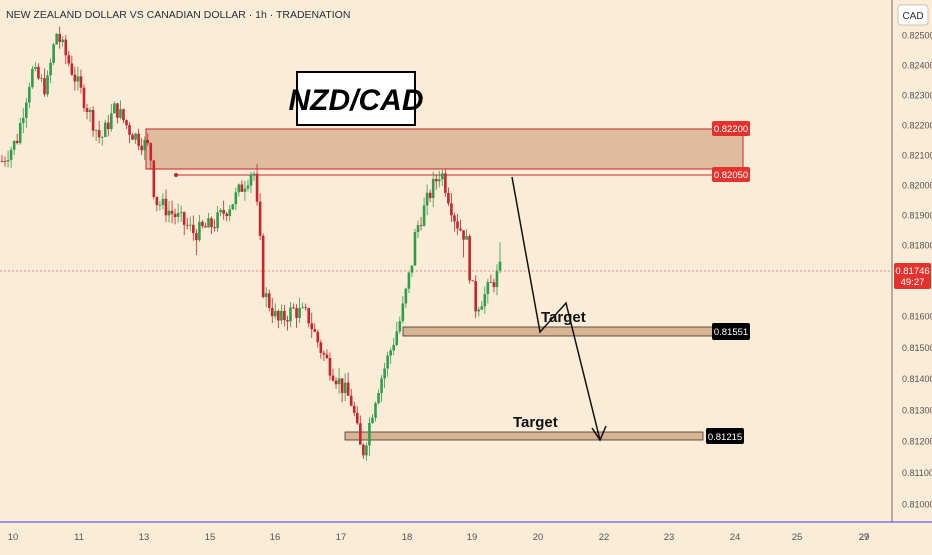  I want to click on pair-title-box, so click(356, 98).